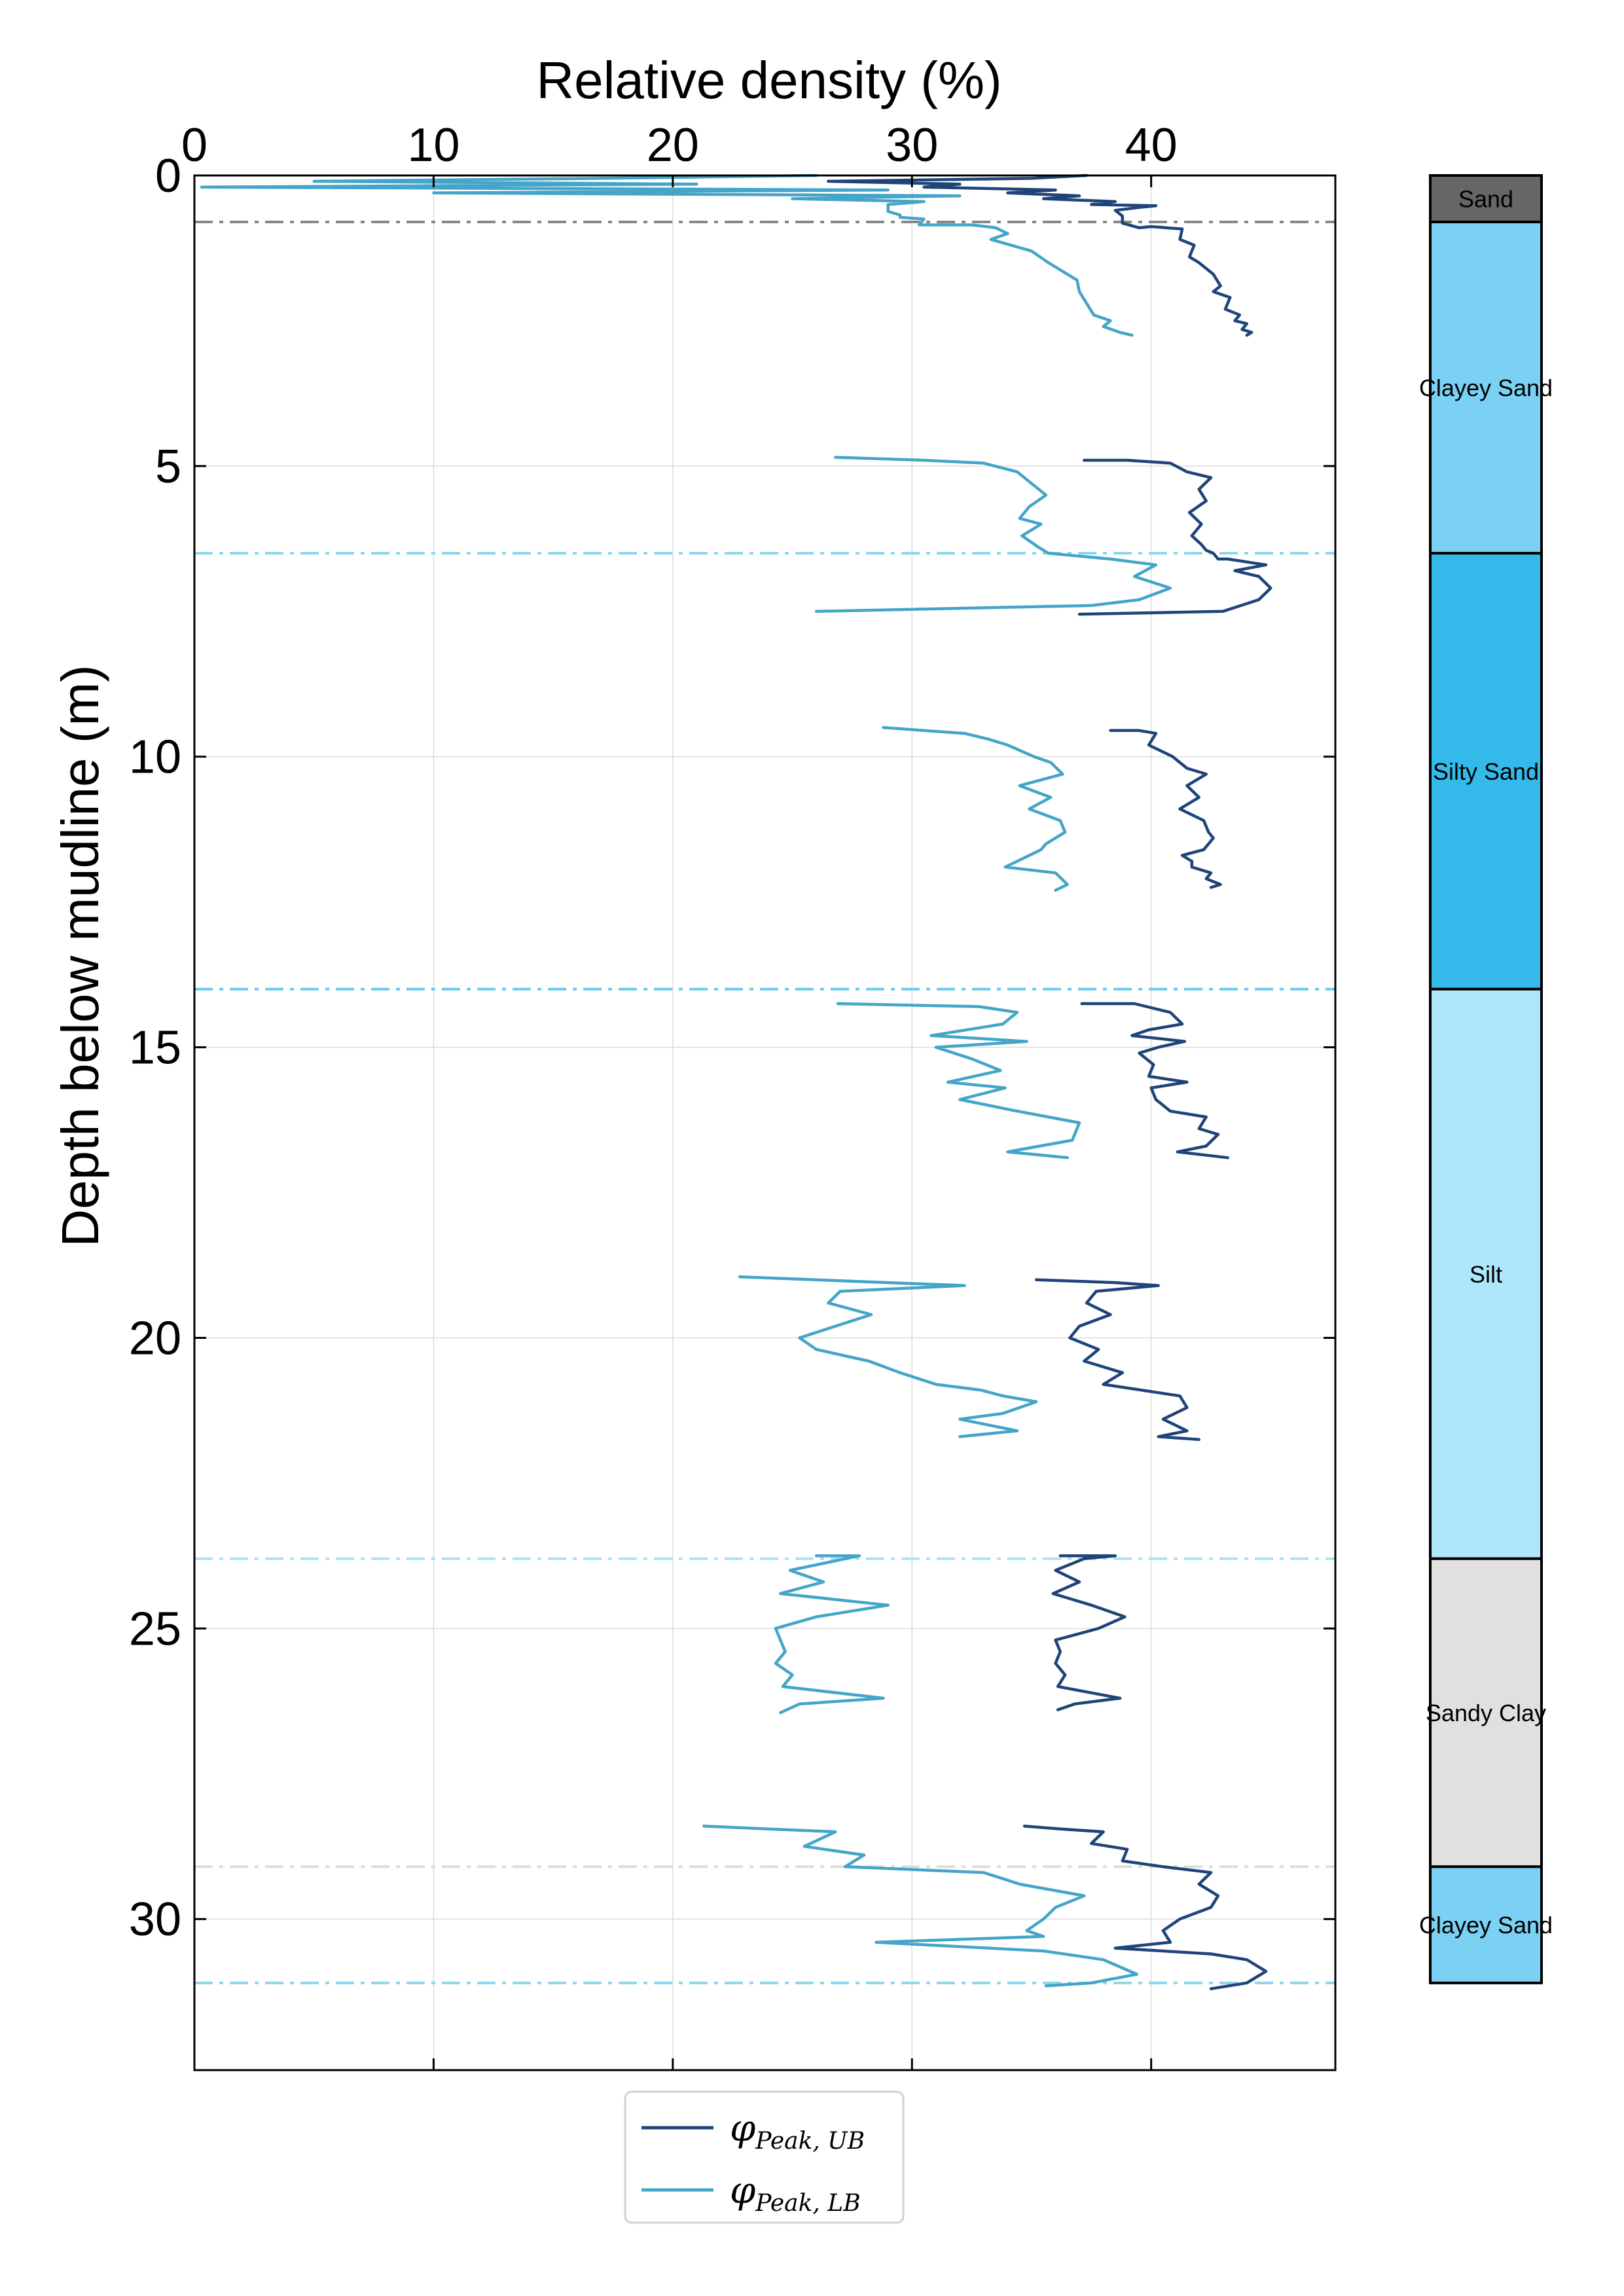 This screenshot has height=2296, width=1624. What do you see at coordinates (433, 145) in the screenshot?
I see `x-tick-label: 10` at bounding box center [433, 145].